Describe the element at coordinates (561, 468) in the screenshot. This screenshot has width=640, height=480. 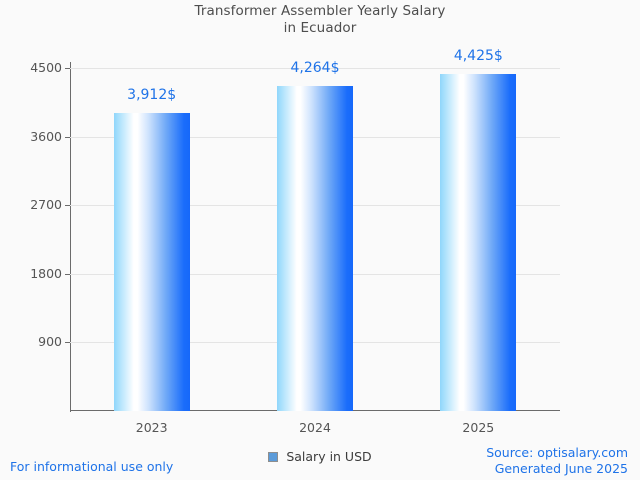
I see `footer-generated: Generated June 2025` at that location.